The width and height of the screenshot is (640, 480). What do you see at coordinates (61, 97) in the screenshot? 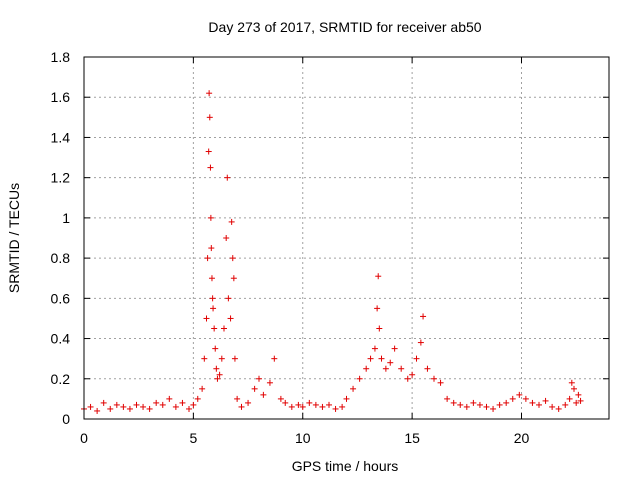
I see `y-tick-label: 1.6` at bounding box center [61, 97].